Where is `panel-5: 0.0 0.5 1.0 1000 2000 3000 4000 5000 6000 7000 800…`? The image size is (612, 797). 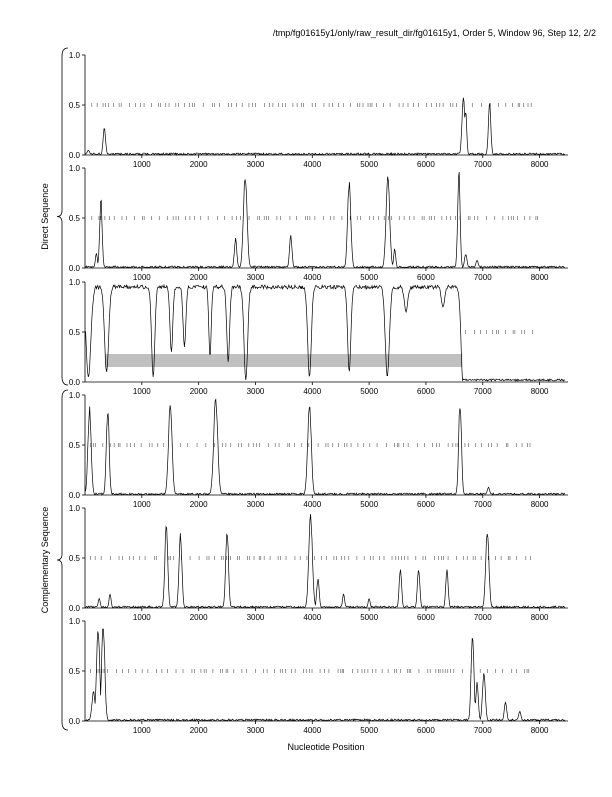
panel-5: 0.0 0.5 1.0 1000 2000 3000 4000 5000 6000 7000 800… is located at coordinates (318, 563).